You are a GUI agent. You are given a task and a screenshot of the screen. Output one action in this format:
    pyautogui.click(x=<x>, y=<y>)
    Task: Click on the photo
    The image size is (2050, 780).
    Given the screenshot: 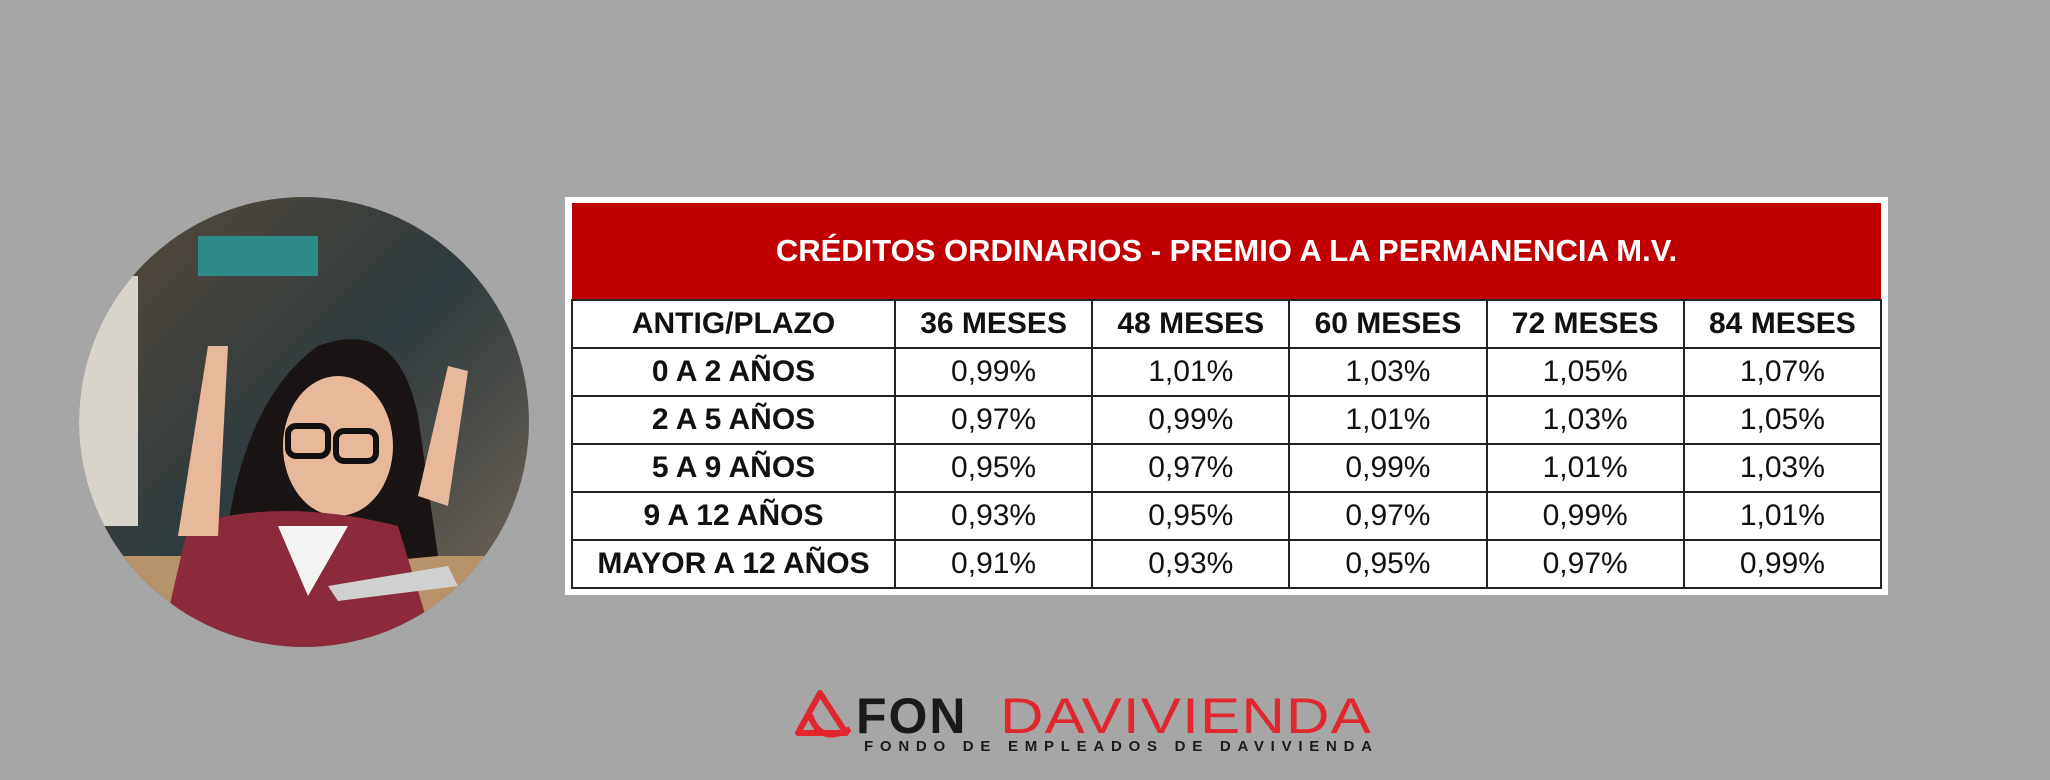 What is the action you would take?
    pyautogui.click(x=304, y=422)
    